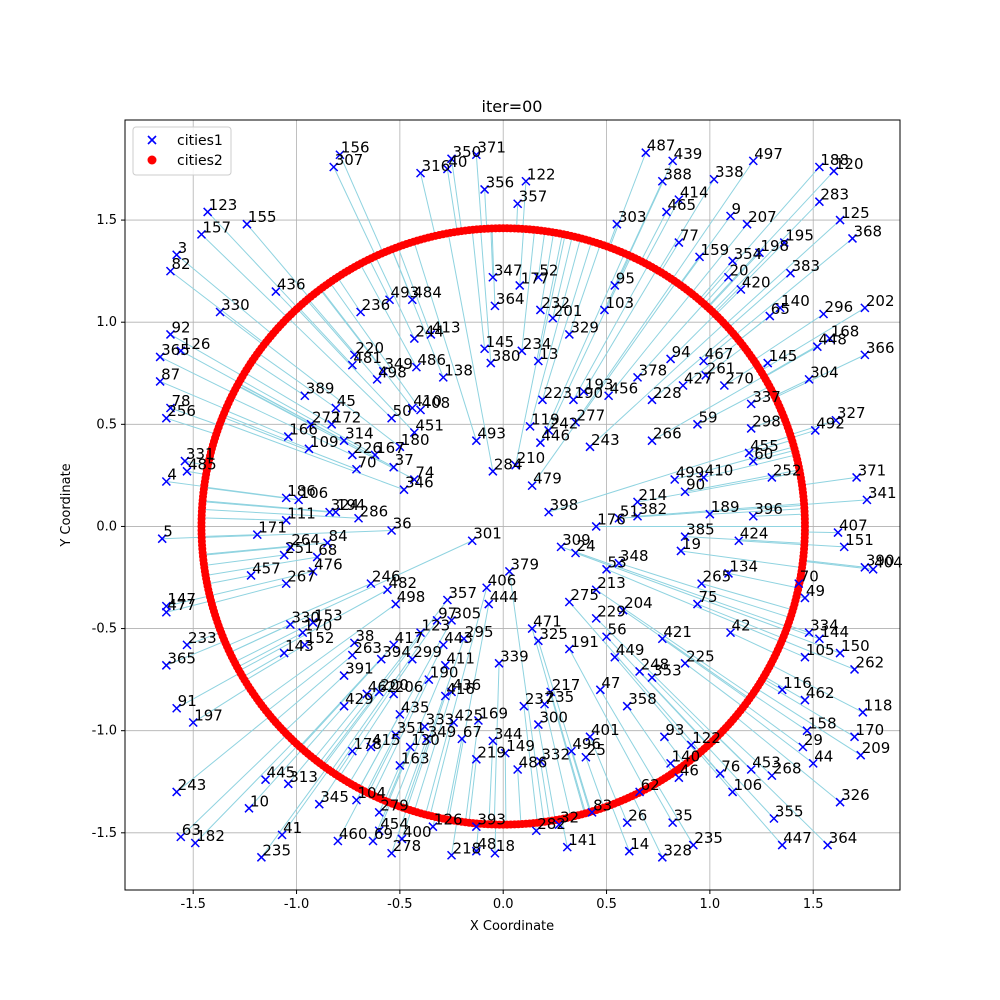  I want to click on city-label: 396, so click(768, 509).